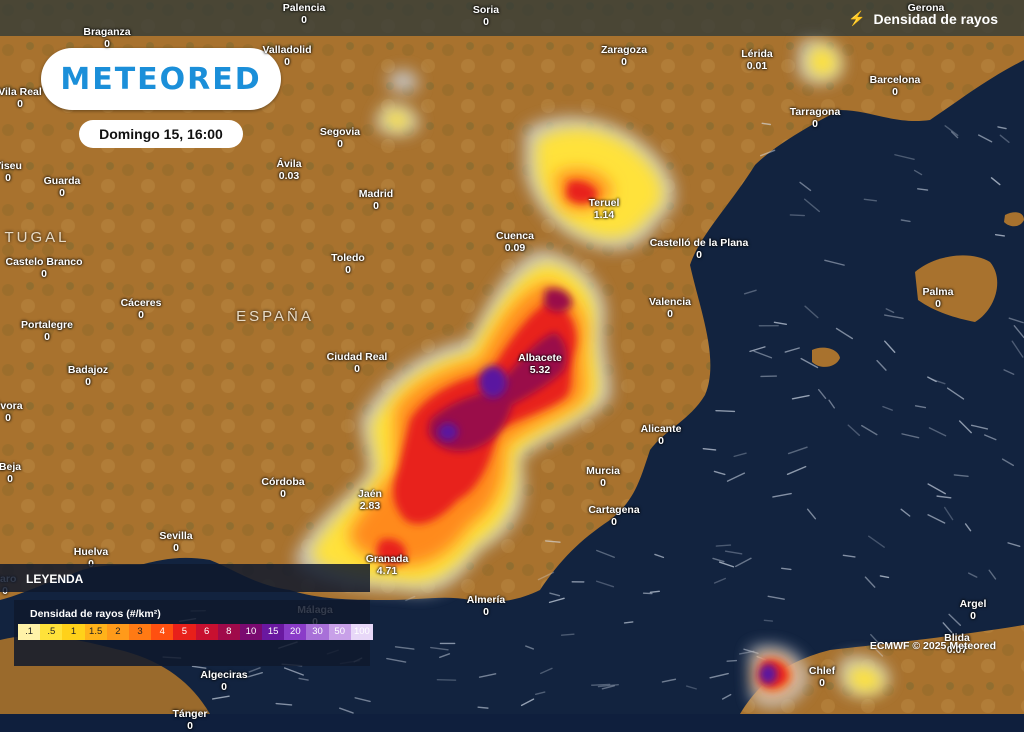 Image resolution: width=1024 pixels, height=732 pixels. What do you see at coordinates (670, 302) in the screenshot?
I see `city-name: Valencia` at bounding box center [670, 302].